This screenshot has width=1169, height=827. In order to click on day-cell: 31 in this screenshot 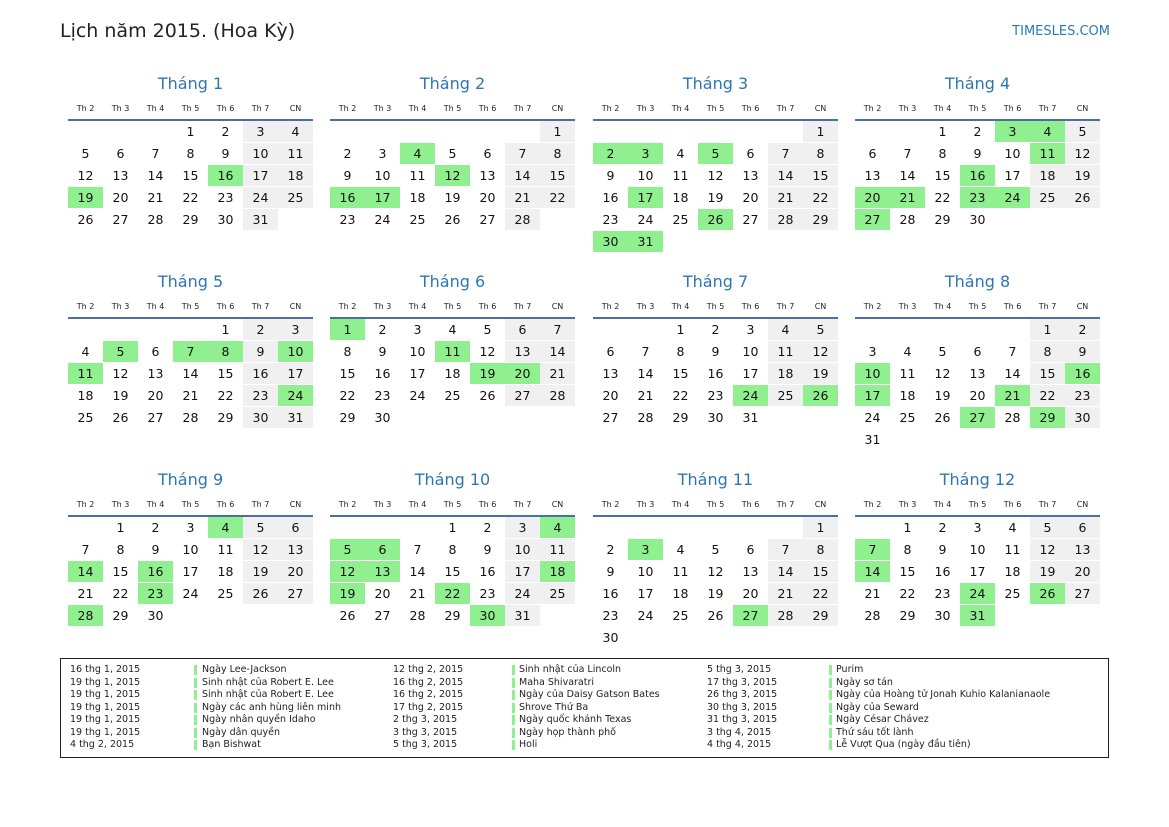, I will do `click(522, 615)`.